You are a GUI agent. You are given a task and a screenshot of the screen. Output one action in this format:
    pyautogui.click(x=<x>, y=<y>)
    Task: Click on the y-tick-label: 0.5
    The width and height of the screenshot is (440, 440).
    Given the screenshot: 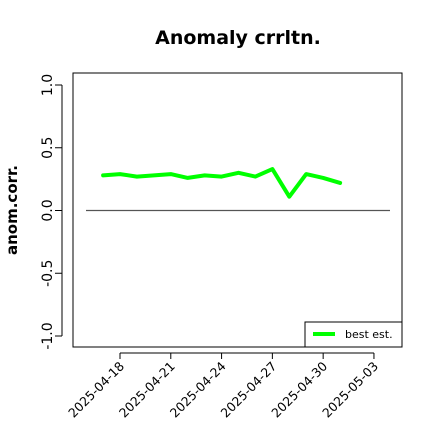 What is the action you would take?
    pyautogui.click(x=48, y=148)
    